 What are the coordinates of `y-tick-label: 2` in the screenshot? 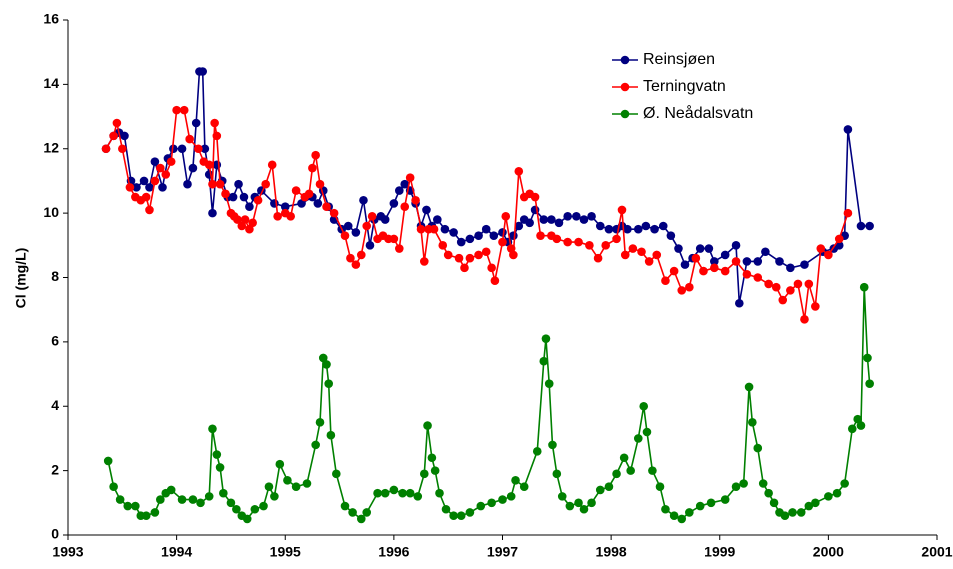 It's located at (55, 469).